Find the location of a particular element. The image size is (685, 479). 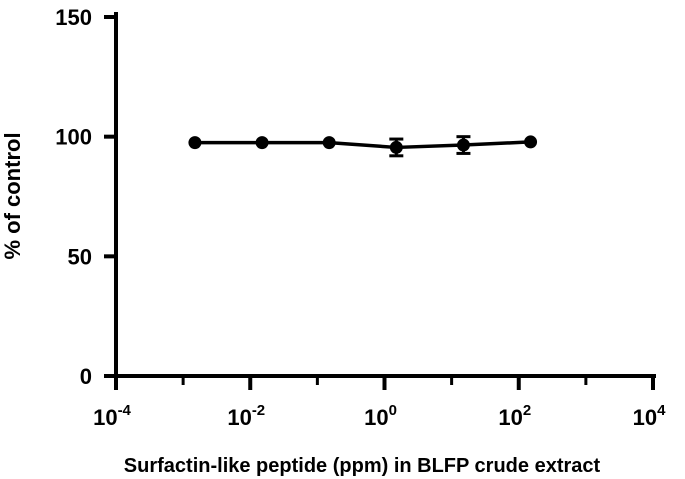

x-tick-label: 10⁻⁴ is located at coordinates (112, 416).